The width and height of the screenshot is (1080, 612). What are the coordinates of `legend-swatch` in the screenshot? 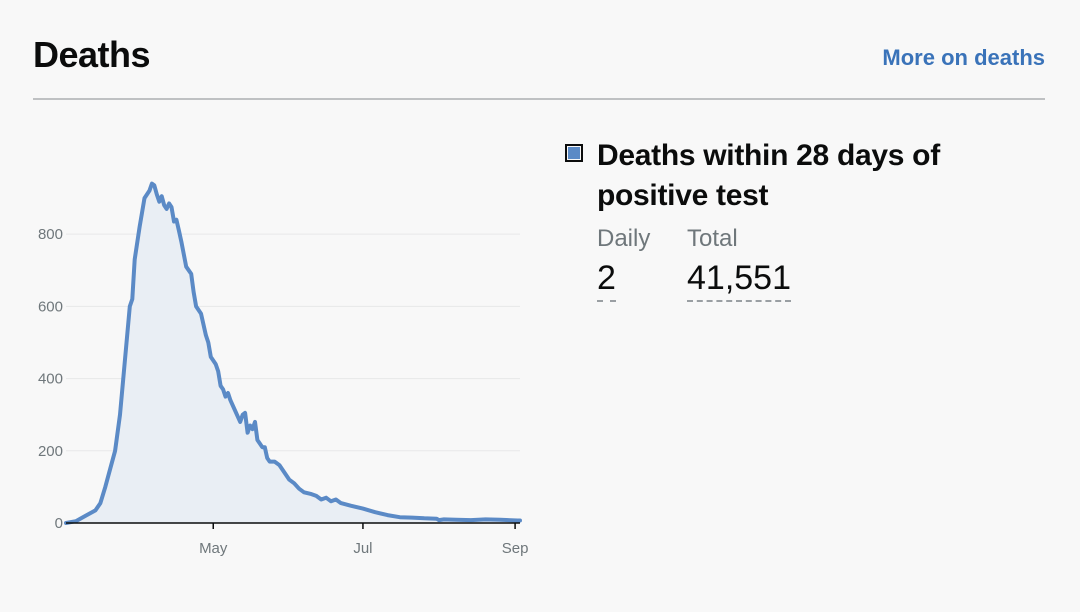 It's located at (574, 153).